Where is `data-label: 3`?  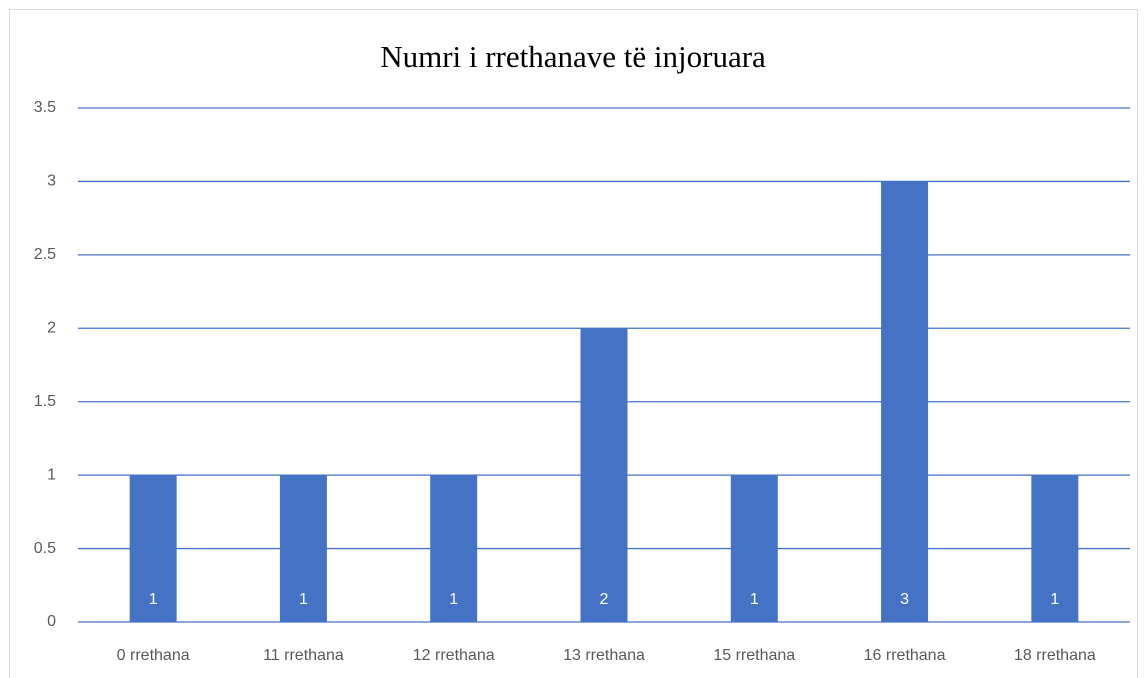
data-label: 3 is located at coordinates (904, 599).